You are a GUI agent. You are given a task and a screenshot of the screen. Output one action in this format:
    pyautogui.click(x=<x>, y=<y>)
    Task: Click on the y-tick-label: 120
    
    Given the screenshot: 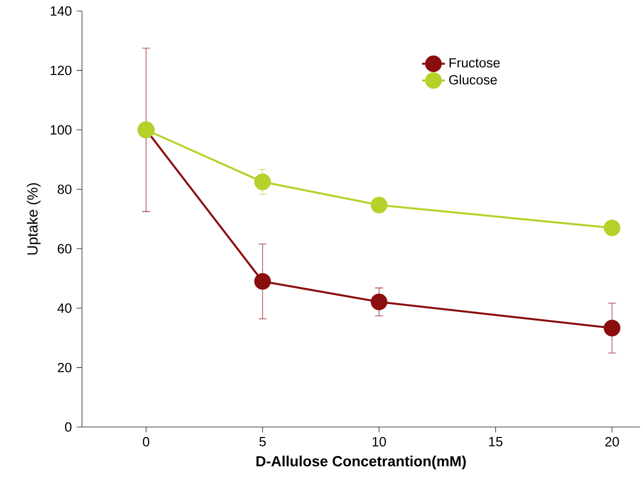 What is the action you would take?
    pyautogui.click(x=61, y=71)
    